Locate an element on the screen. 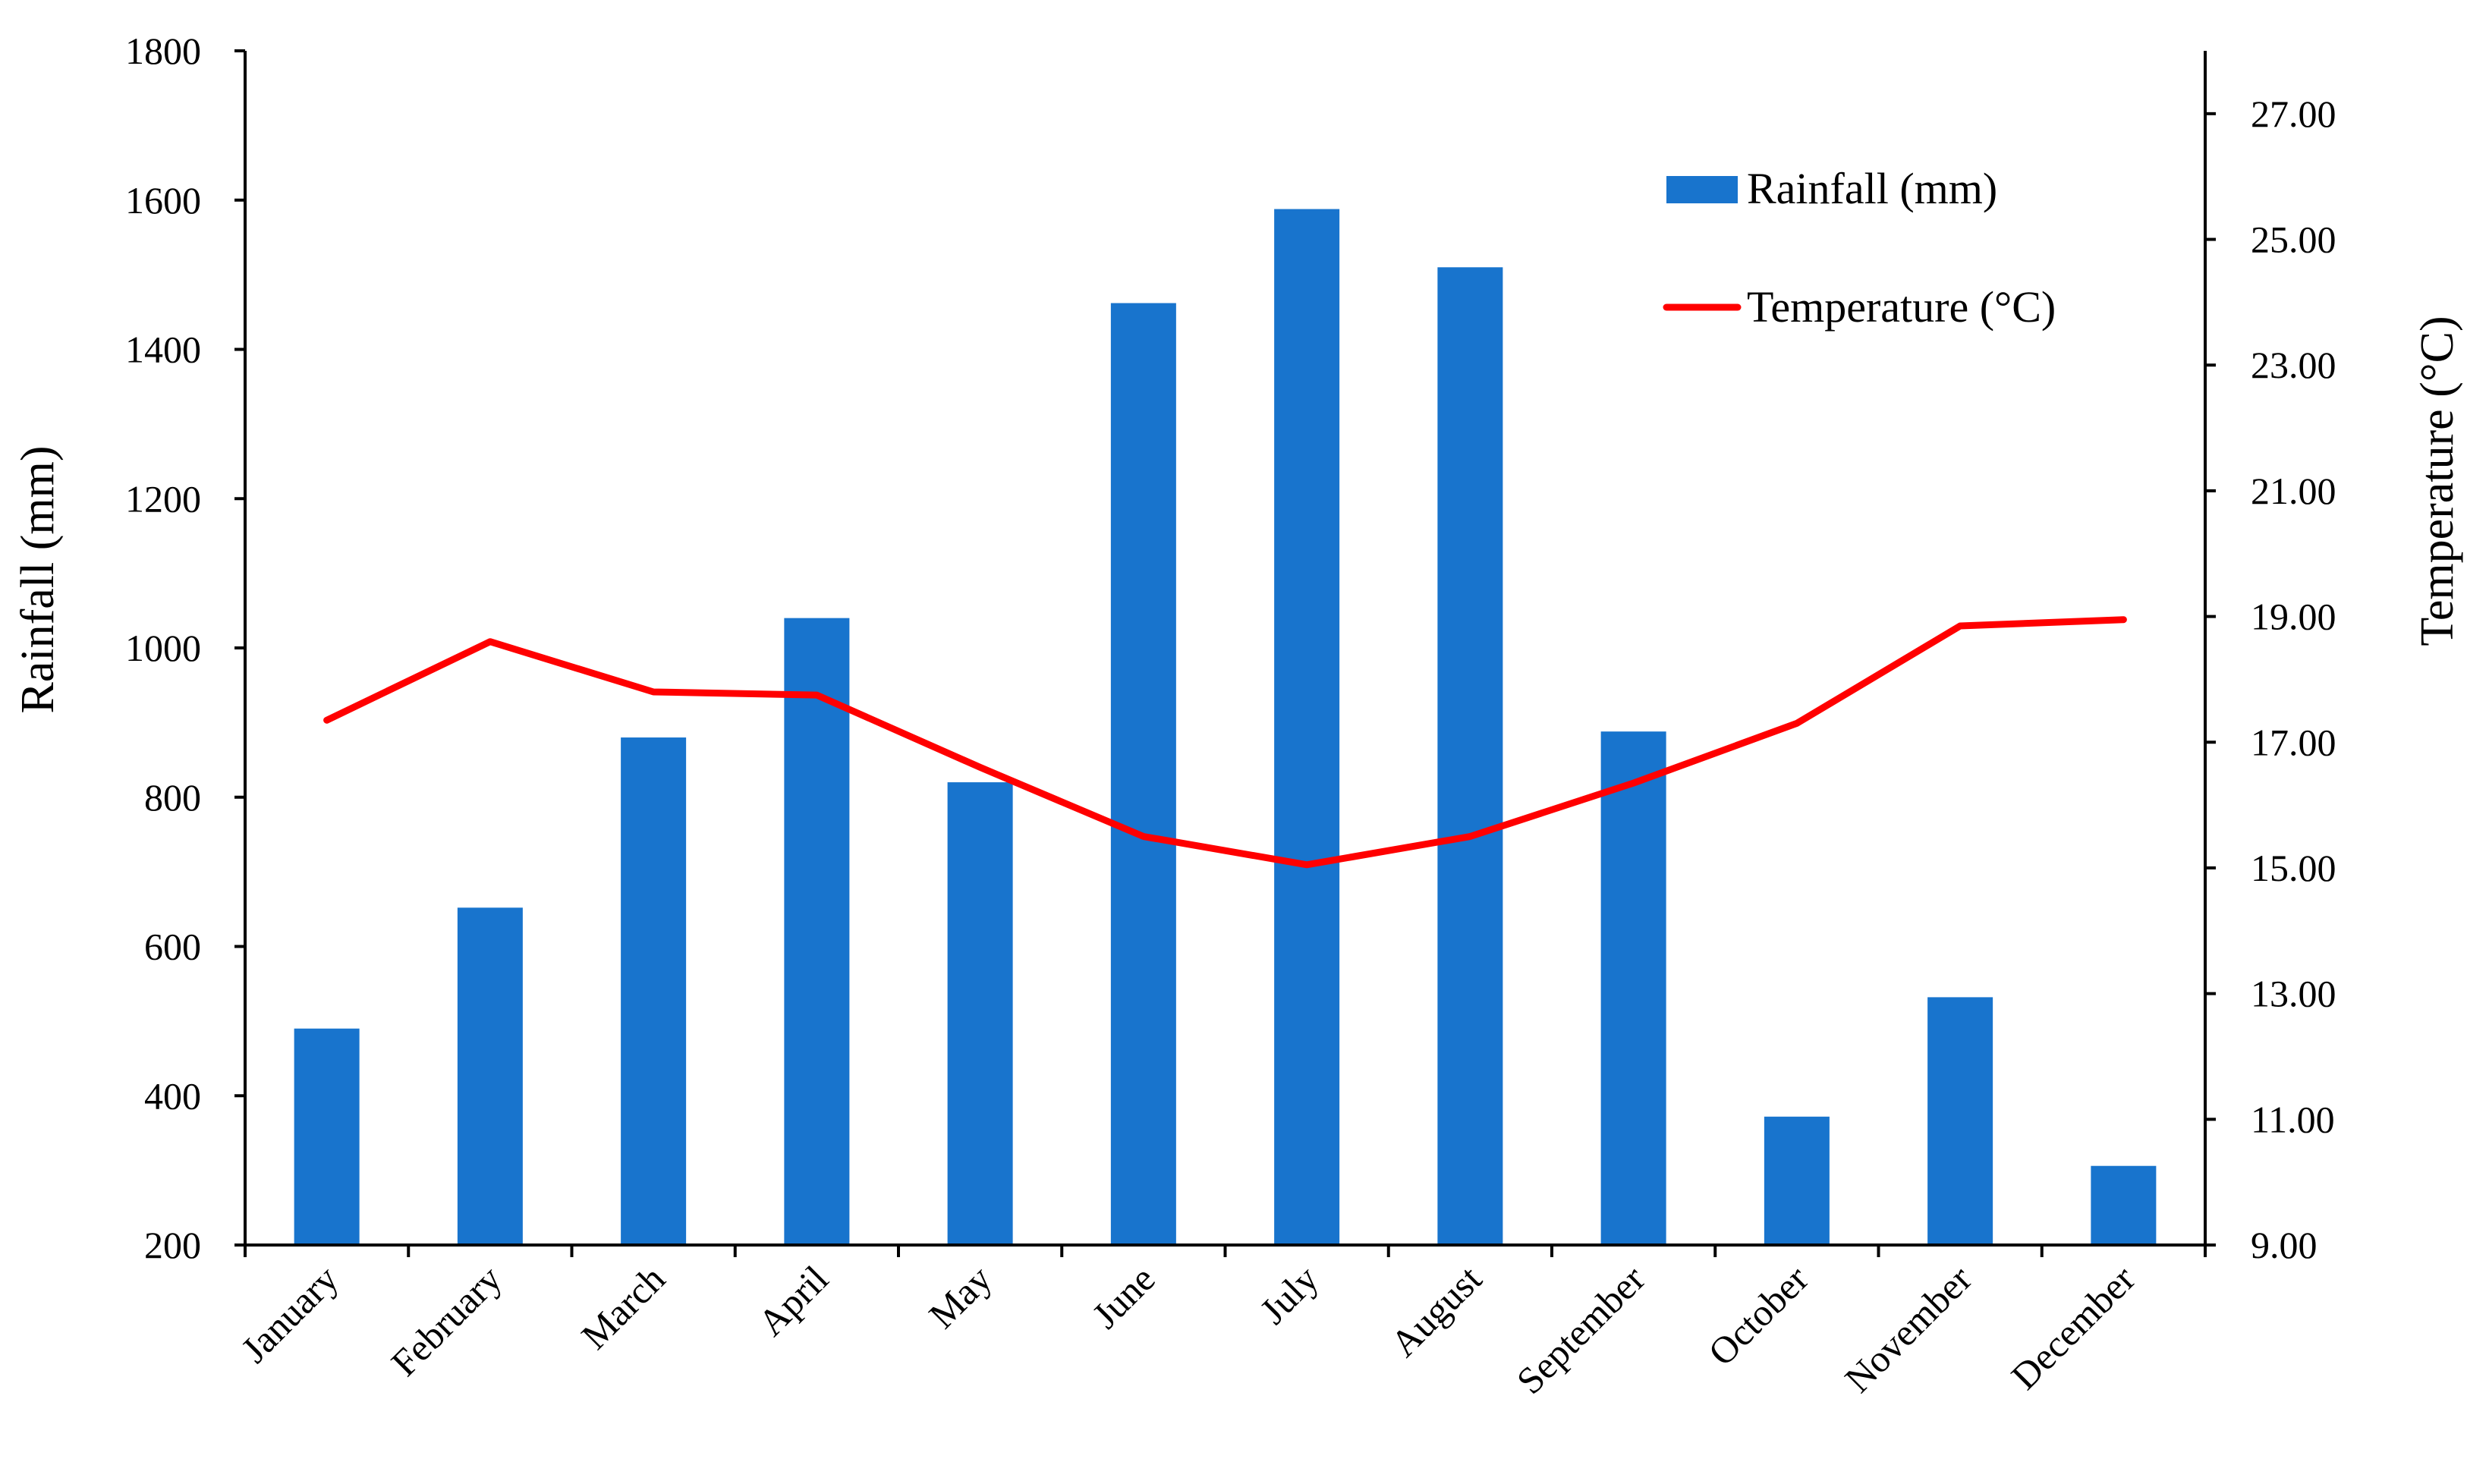 The height and width of the screenshot is (1484, 2489). right-tick-label: 21.00 is located at coordinates (2293, 491).